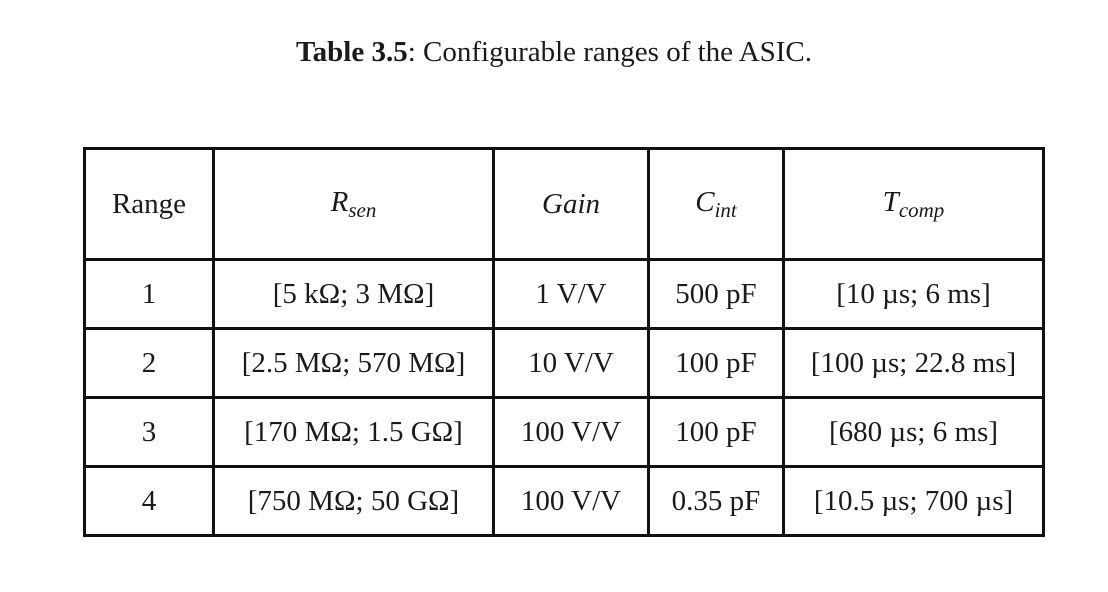 This screenshot has height=592, width=1108. I want to click on cell-range: 1, so click(149, 294).